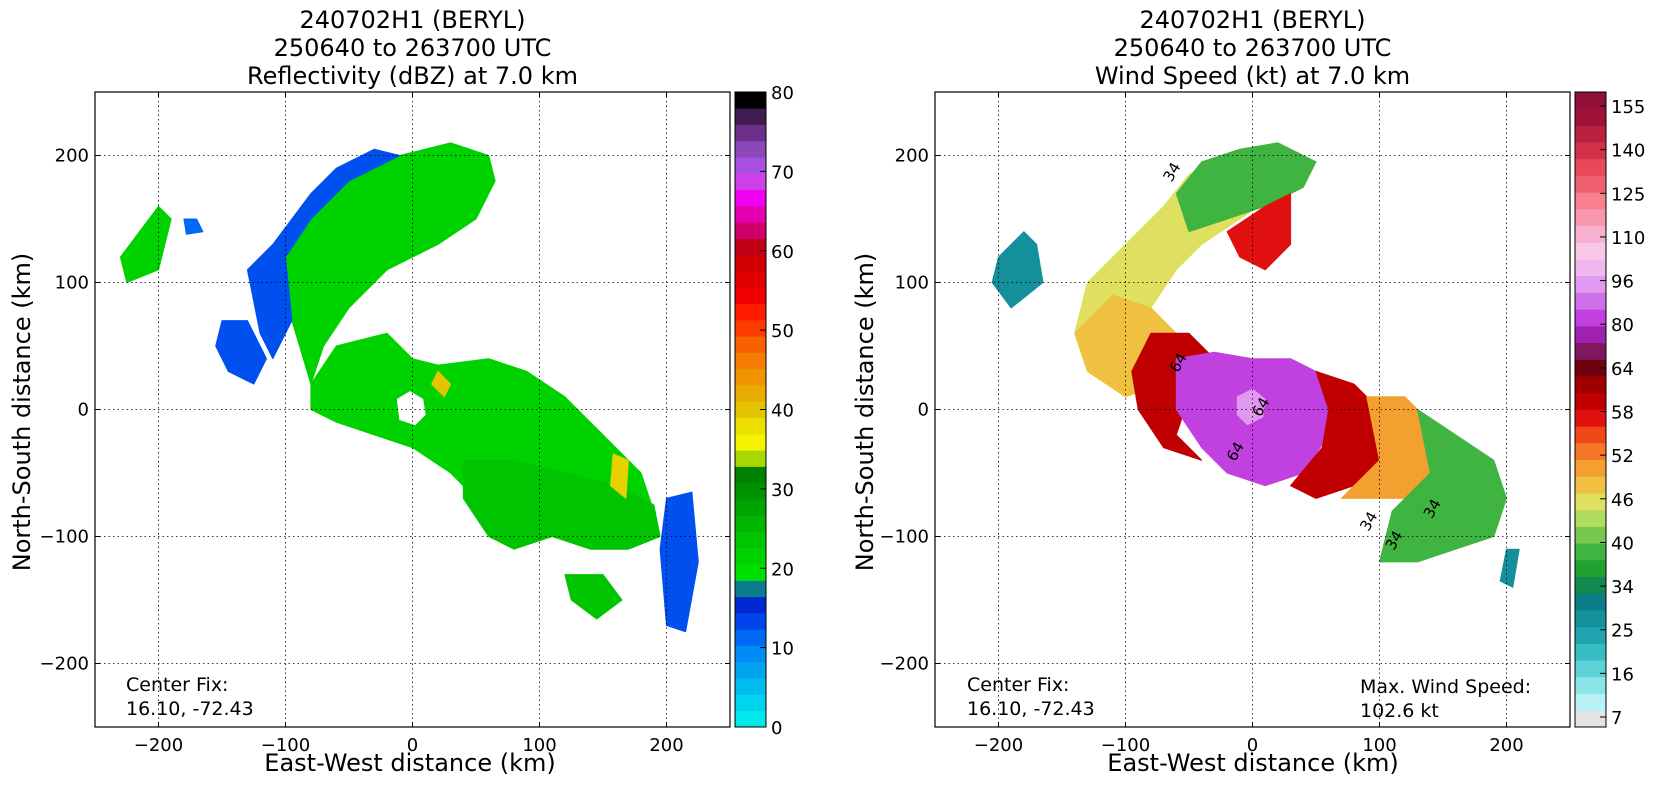 This screenshot has width=1655, height=787. I want to click on right-center-fix-label: Center Fix:, so click(1018, 685).